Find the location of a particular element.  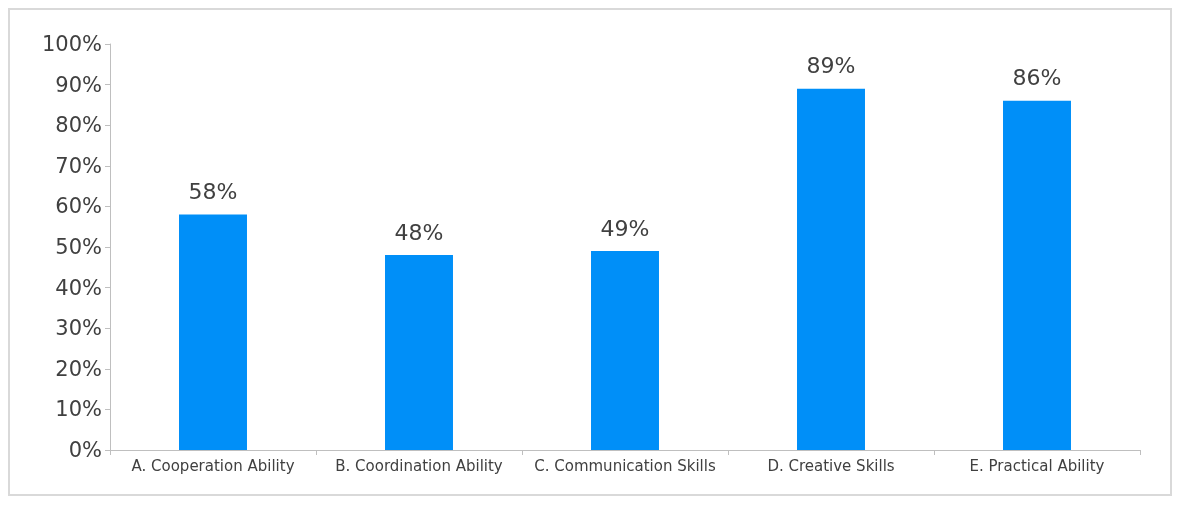

y-tick-label: 10% is located at coordinates (78, 409).